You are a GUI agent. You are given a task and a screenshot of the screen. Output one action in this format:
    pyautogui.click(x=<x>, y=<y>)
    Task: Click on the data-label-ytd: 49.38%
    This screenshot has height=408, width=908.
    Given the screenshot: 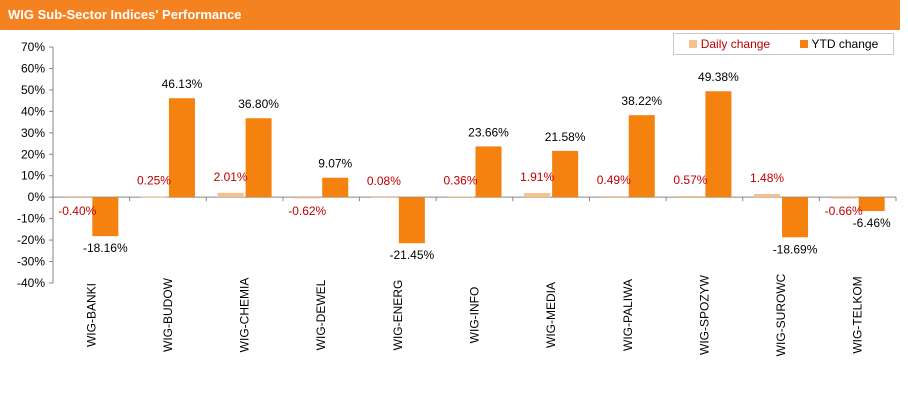 What is the action you would take?
    pyautogui.click(x=718, y=77)
    